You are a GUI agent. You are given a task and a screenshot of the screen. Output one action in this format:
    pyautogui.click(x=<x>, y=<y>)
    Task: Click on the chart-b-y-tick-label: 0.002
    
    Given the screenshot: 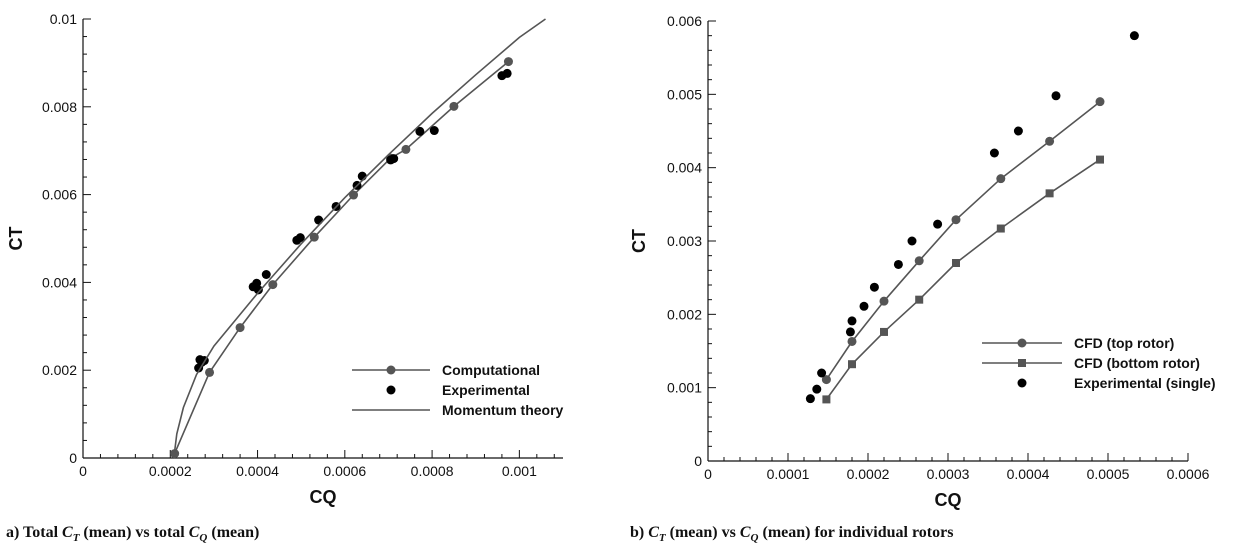 What is the action you would take?
    pyautogui.click(x=684, y=314)
    